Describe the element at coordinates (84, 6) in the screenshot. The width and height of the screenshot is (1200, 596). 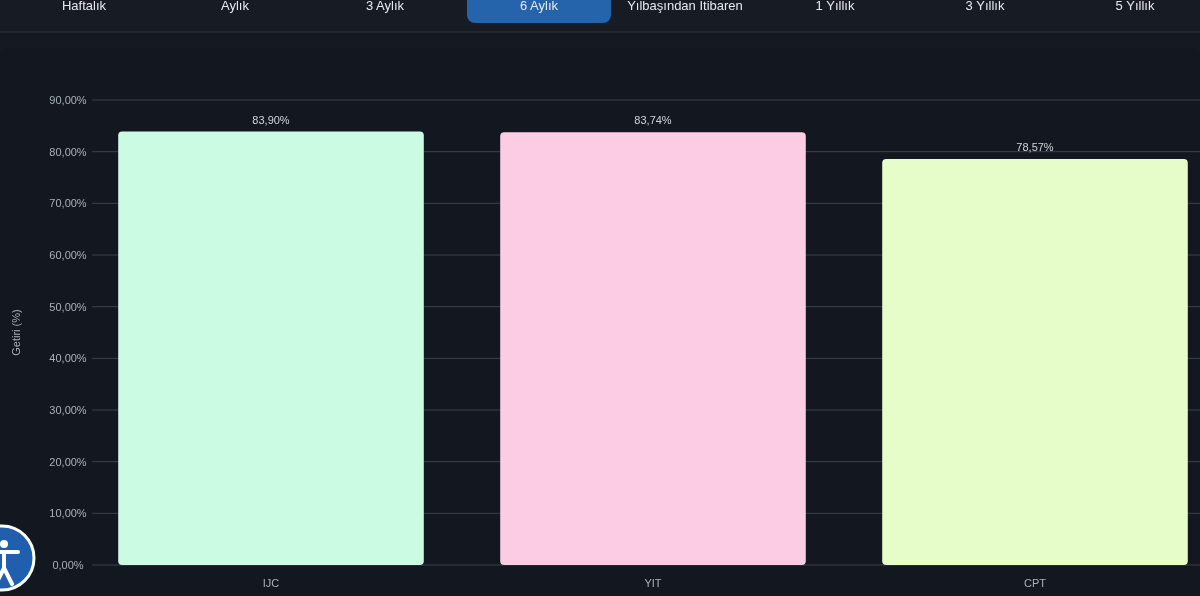
I see `text: Haftalık` at that location.